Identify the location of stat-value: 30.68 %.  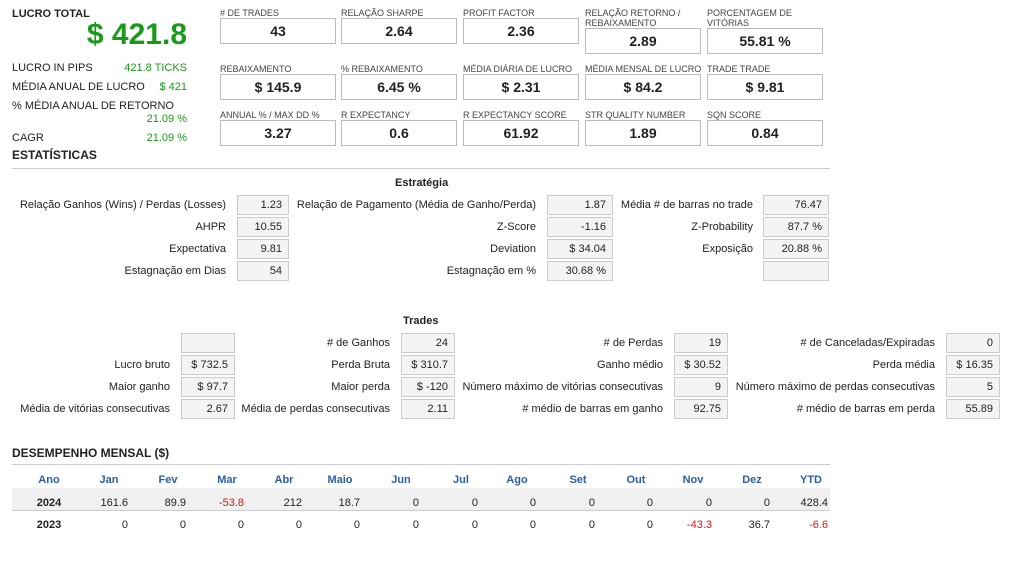
(580, 271).